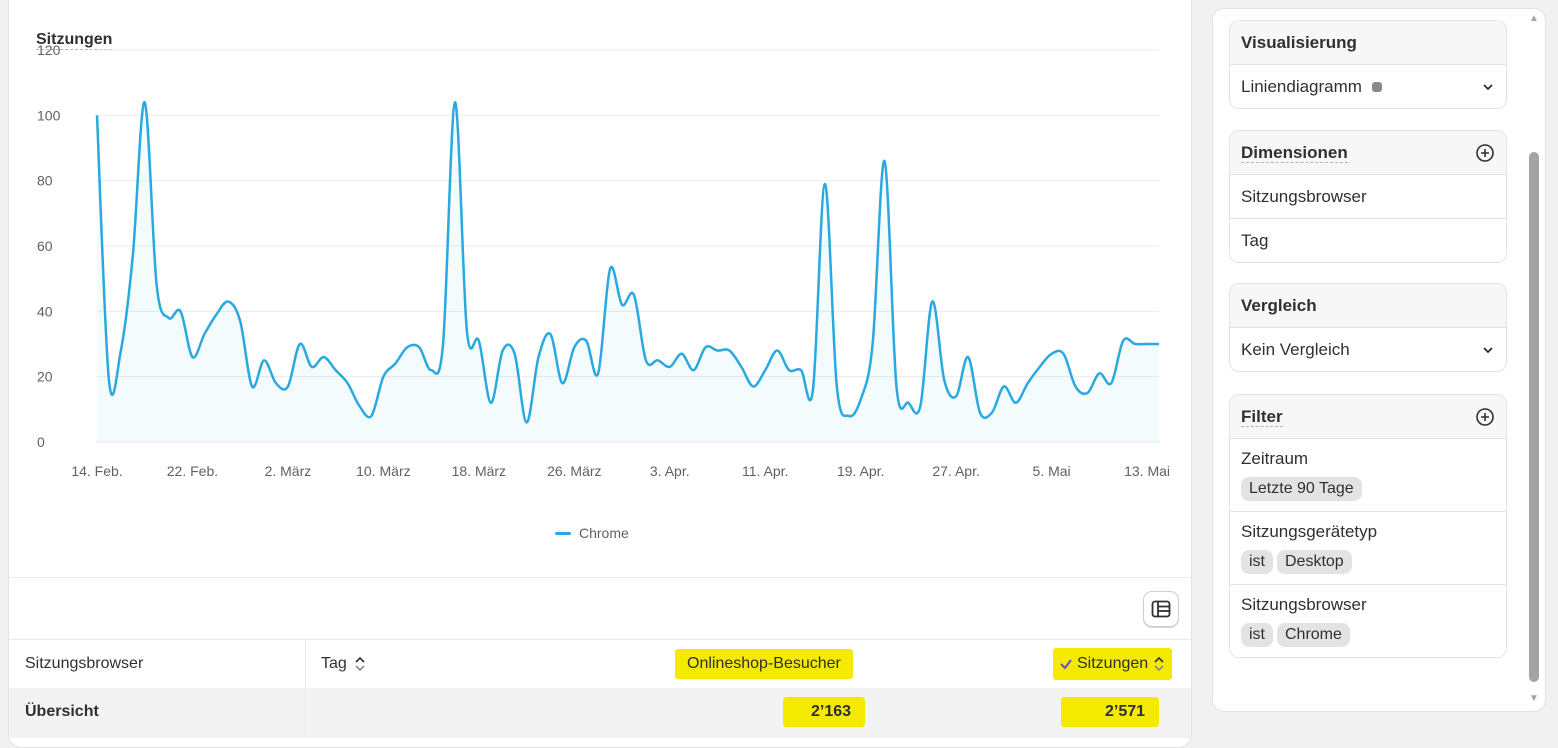 The width and height of the screenshot is (1558, 748). What do you see at coordinates (1113, 664) in the screenshot?
I see `column-header-sitzungen: Sitzungen` at bounding box center [1113, 664].